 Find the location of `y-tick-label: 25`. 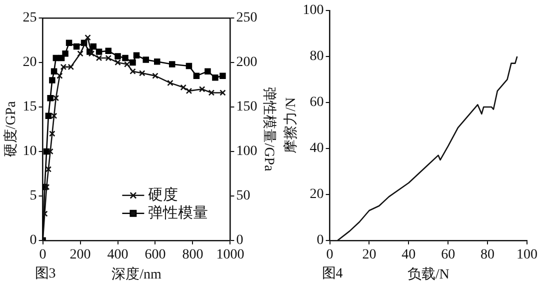

y-tick-label: 25 is located at coordinates (29, 18).